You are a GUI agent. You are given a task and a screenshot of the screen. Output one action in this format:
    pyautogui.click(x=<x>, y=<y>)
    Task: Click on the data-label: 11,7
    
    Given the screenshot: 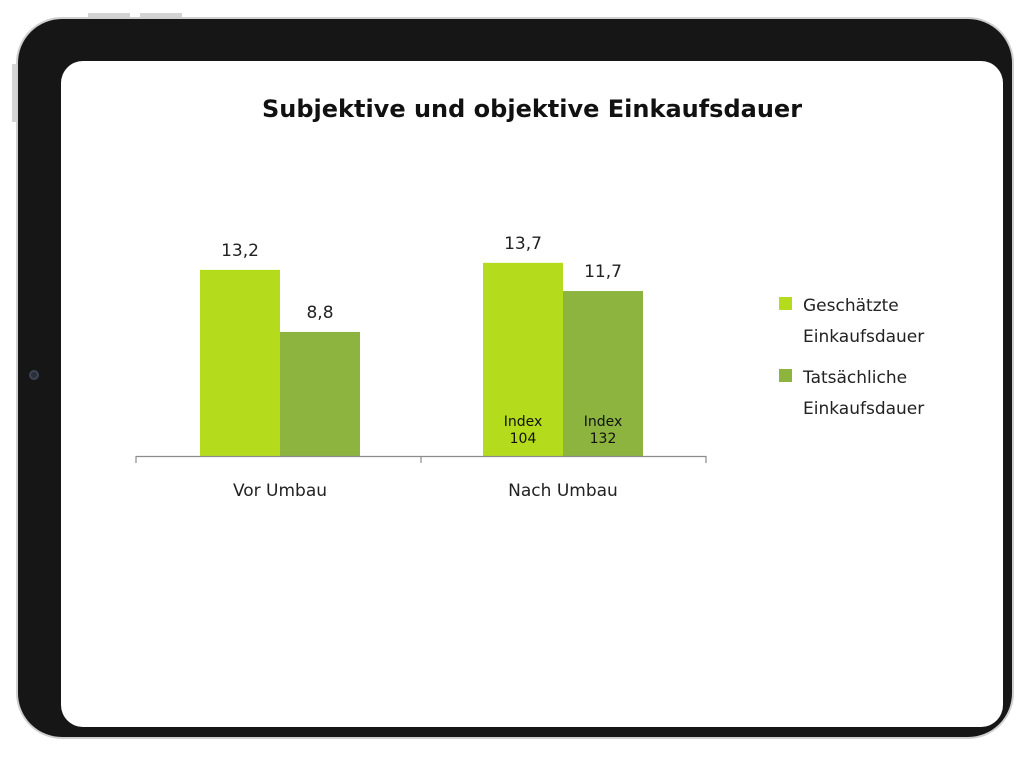 What is the action you would take?
    pyautogui.click(x=603, y=272)
    